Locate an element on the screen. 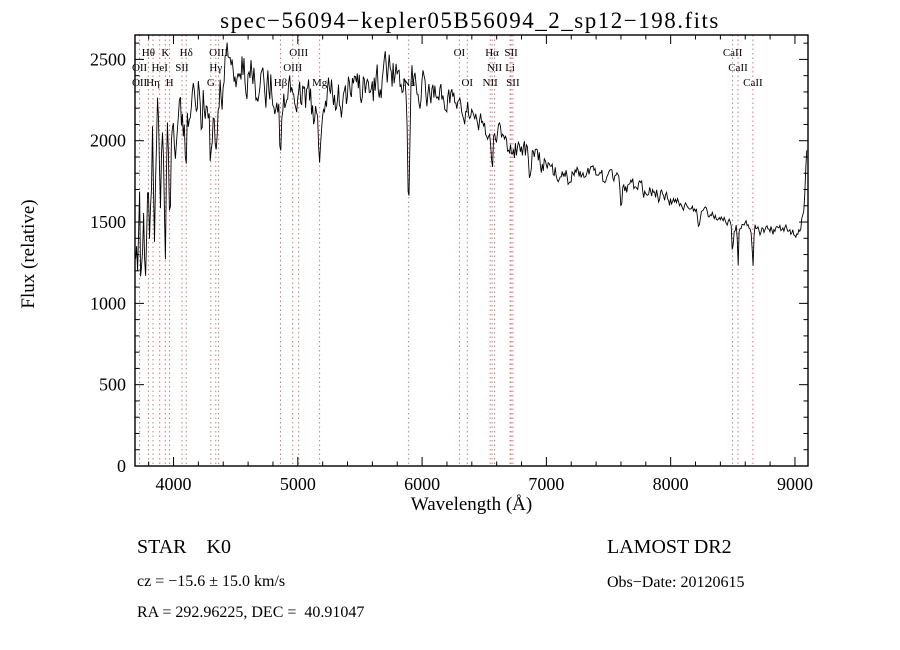 This screenshot has width=900, height=650. y-axis-label: Flux (relative) is located at coordinates (28, 254).